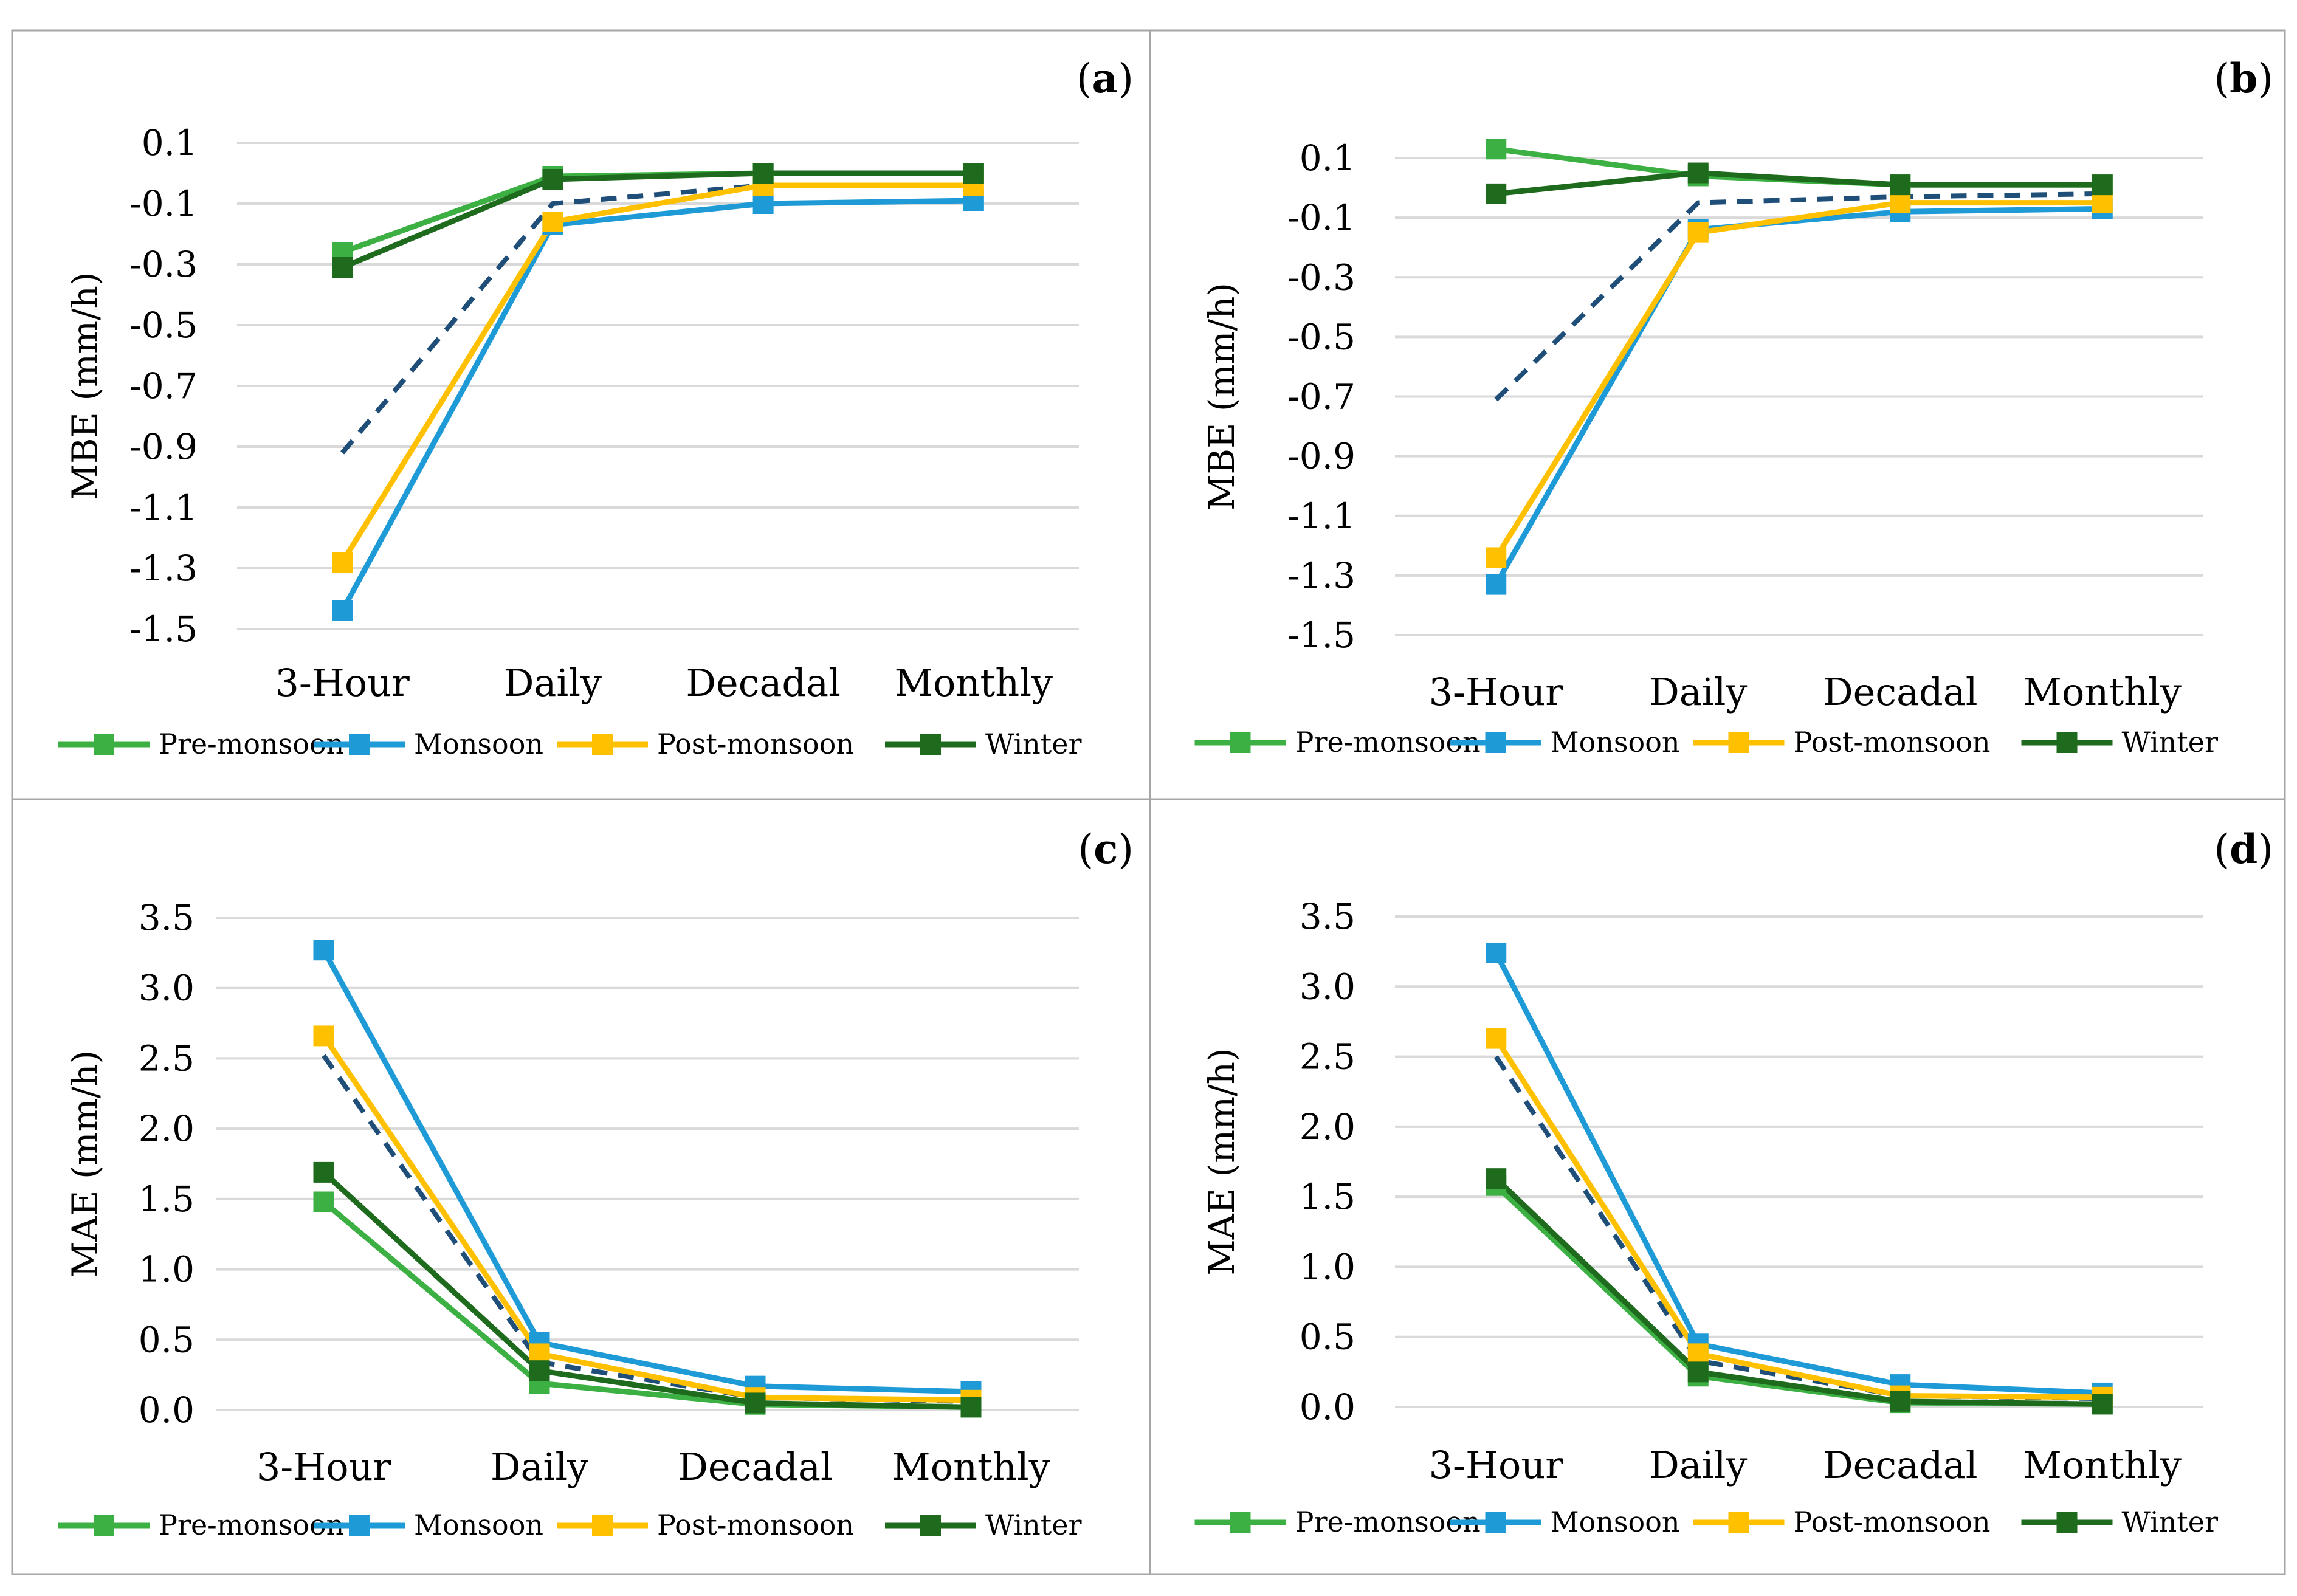  I want to click on y-tick-label: -0.7, so click(1321, 397).